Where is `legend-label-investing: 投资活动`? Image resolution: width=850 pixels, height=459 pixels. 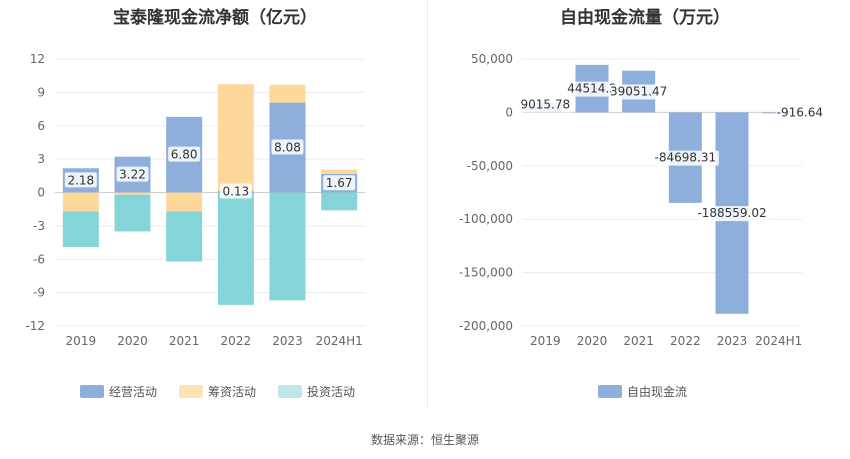
legend-label-investing: 投资活动 is located at coordinates (331, 392).